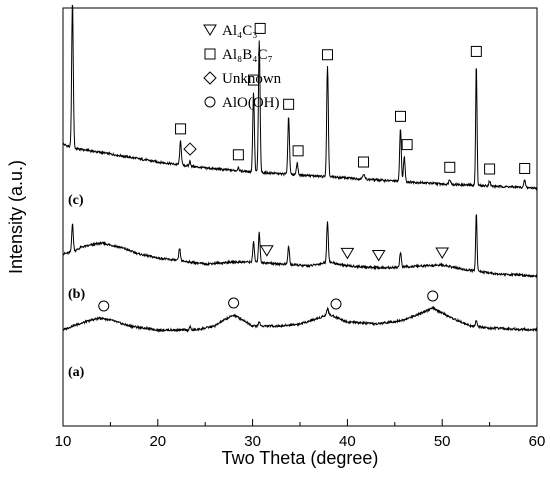 The image size is (550, 480). What do you see at coordinates (442, 441) in the screenshot?
I see `x-tick-label: 50` at bounding box center [442, 441].